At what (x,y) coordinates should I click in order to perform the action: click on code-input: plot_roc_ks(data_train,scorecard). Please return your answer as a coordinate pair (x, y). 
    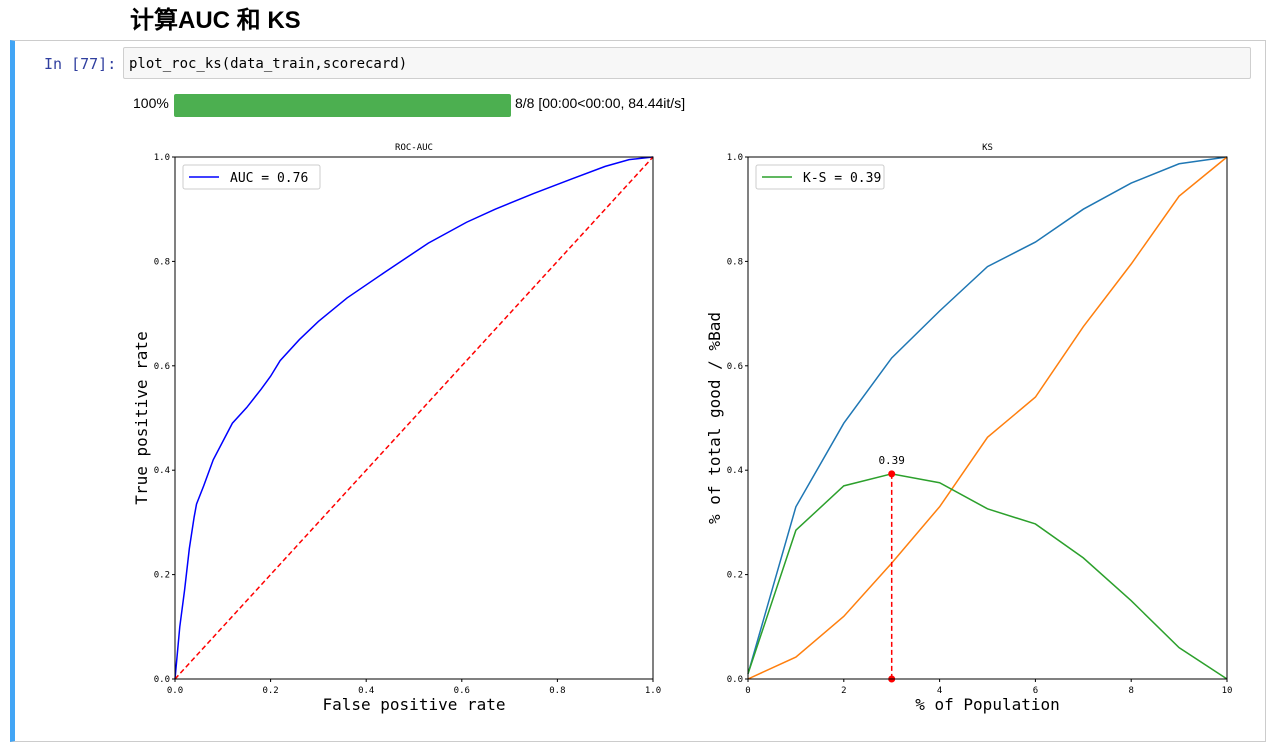
    Looking at the image, I should click on (687, 63).